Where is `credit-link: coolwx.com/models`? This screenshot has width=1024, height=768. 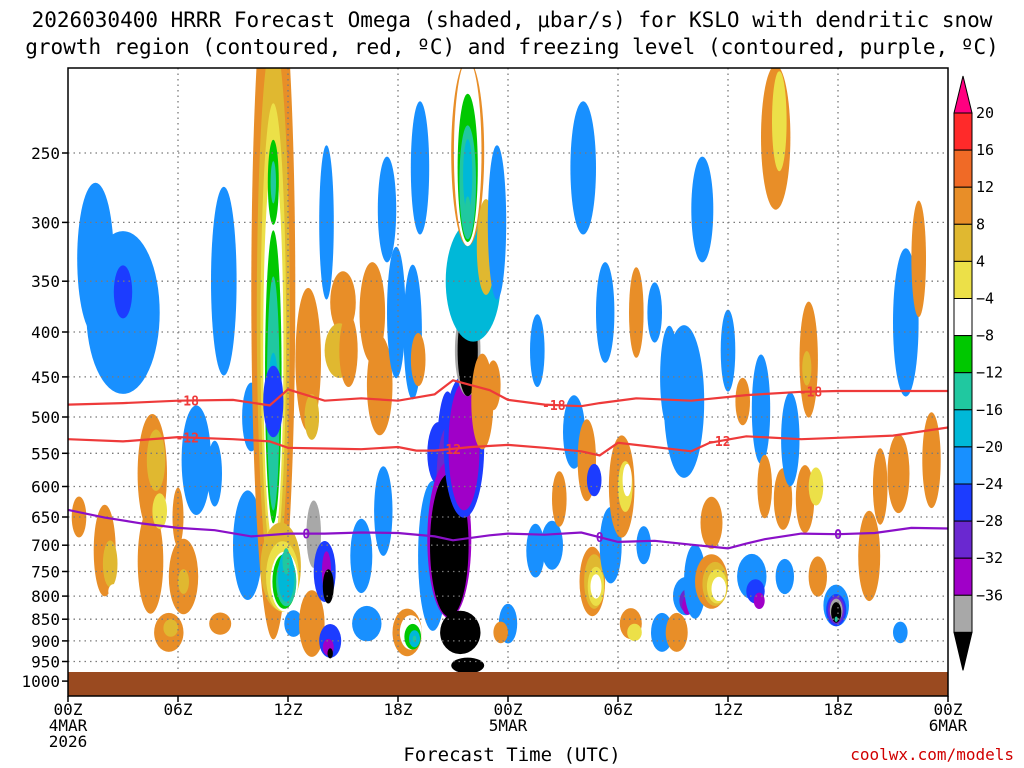 credit-link: coolwx.com/models is located at coordinates (932, 754).